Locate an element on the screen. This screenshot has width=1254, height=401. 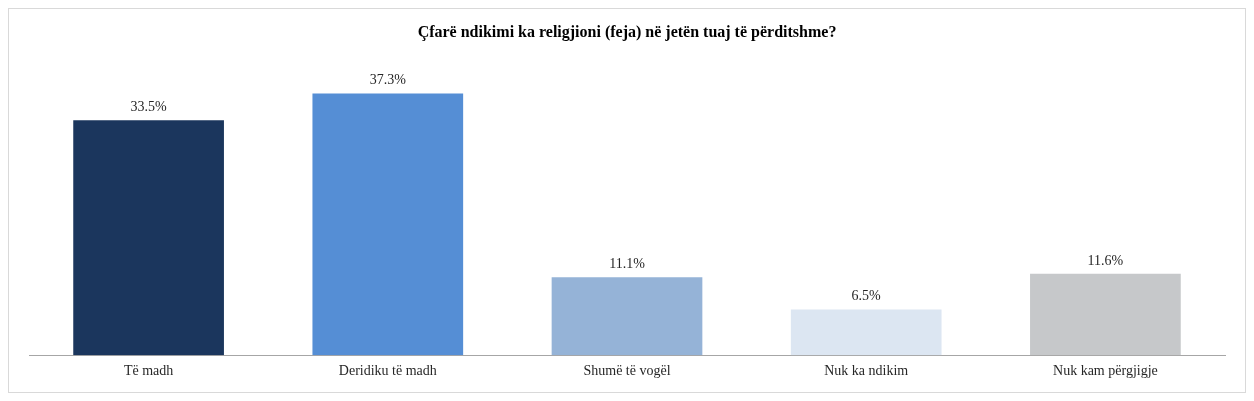
x-tick-label: Deridiku të madh is located at coordinates (387, 371).